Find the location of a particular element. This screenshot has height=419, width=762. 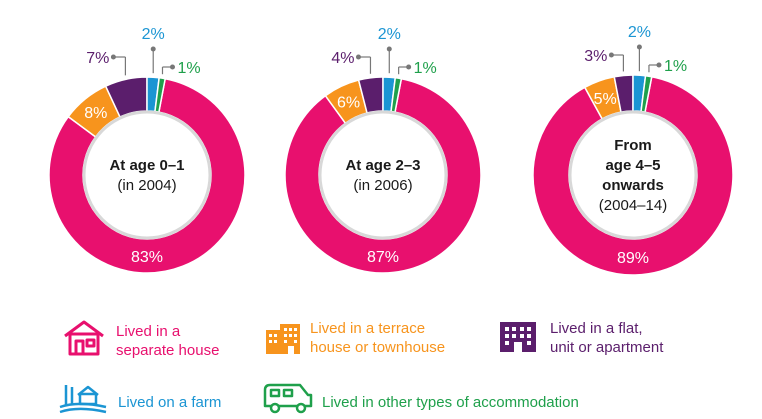

data-label-terrace-house: 6% is located at coordinates (348, 103).